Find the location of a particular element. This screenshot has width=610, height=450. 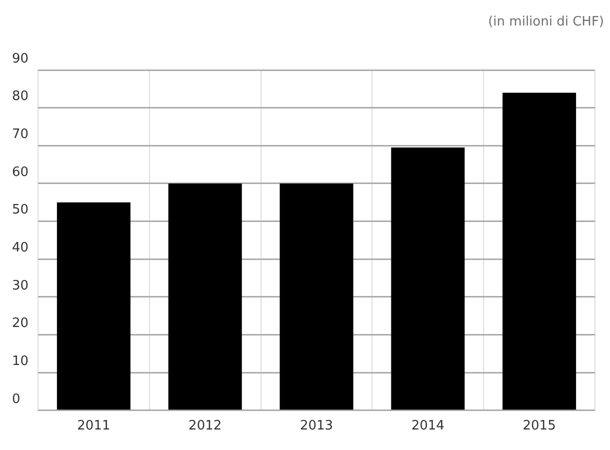

y-tick-label: 80 is located at coordinates (20, 96).